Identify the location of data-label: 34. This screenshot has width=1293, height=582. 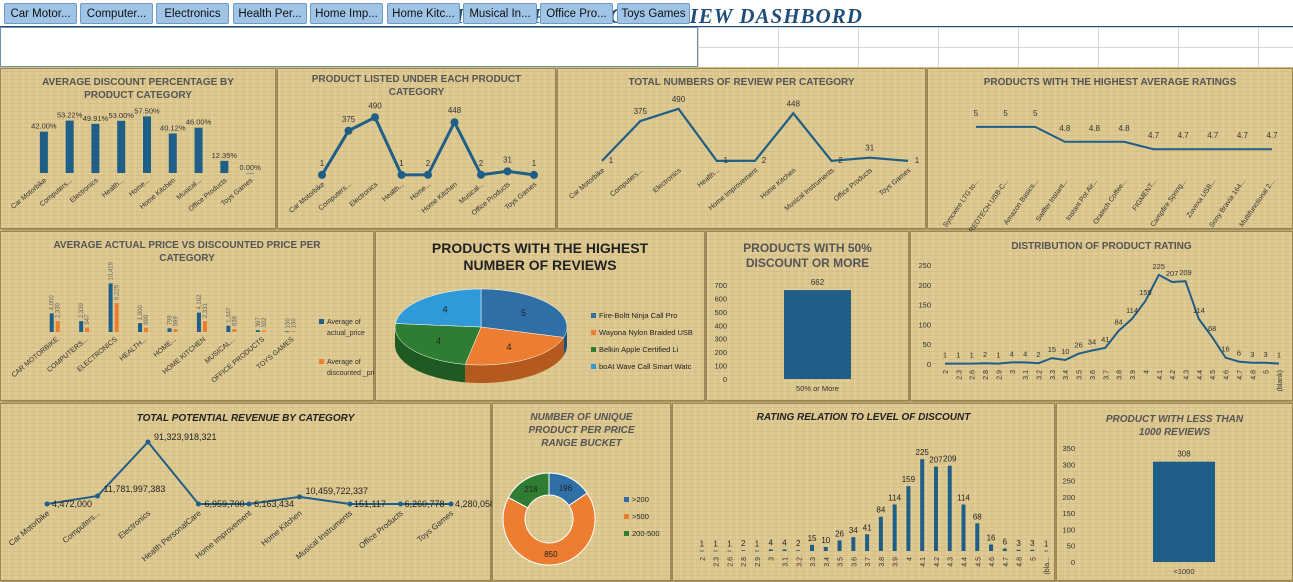
(1092, 342).